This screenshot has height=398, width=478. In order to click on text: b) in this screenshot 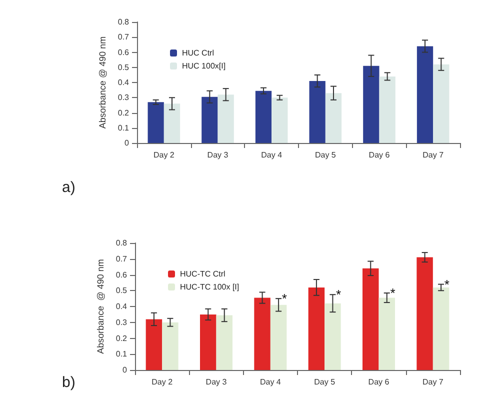, I will do `click(69, 382)`.